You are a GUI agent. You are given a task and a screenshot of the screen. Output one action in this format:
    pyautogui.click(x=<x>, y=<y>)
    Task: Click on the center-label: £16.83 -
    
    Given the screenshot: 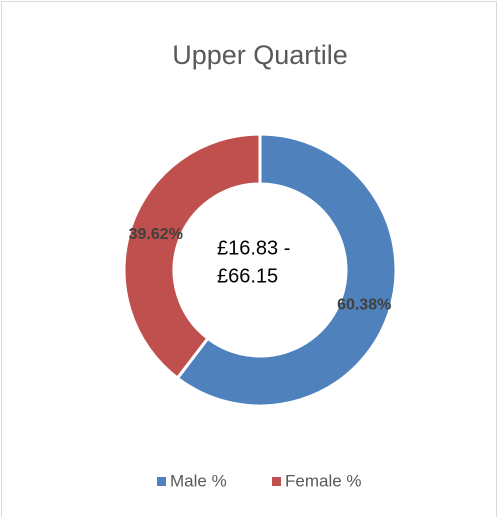 What is the action you would take?
    pyautogui.click(x=253, y=248)
    